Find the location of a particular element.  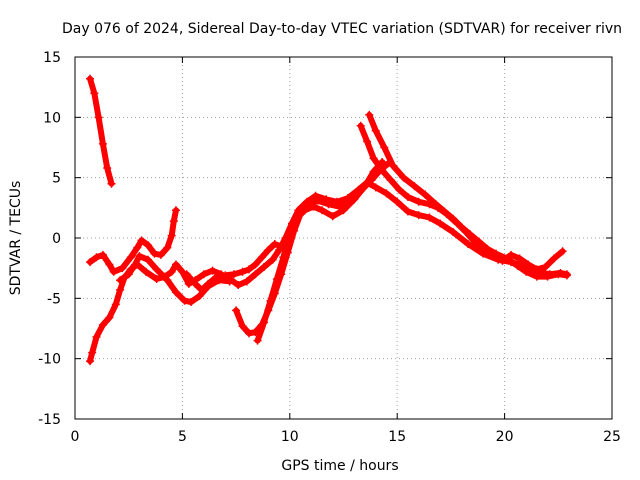

x-tick-label: 25 is located at coordinates (612, 437).